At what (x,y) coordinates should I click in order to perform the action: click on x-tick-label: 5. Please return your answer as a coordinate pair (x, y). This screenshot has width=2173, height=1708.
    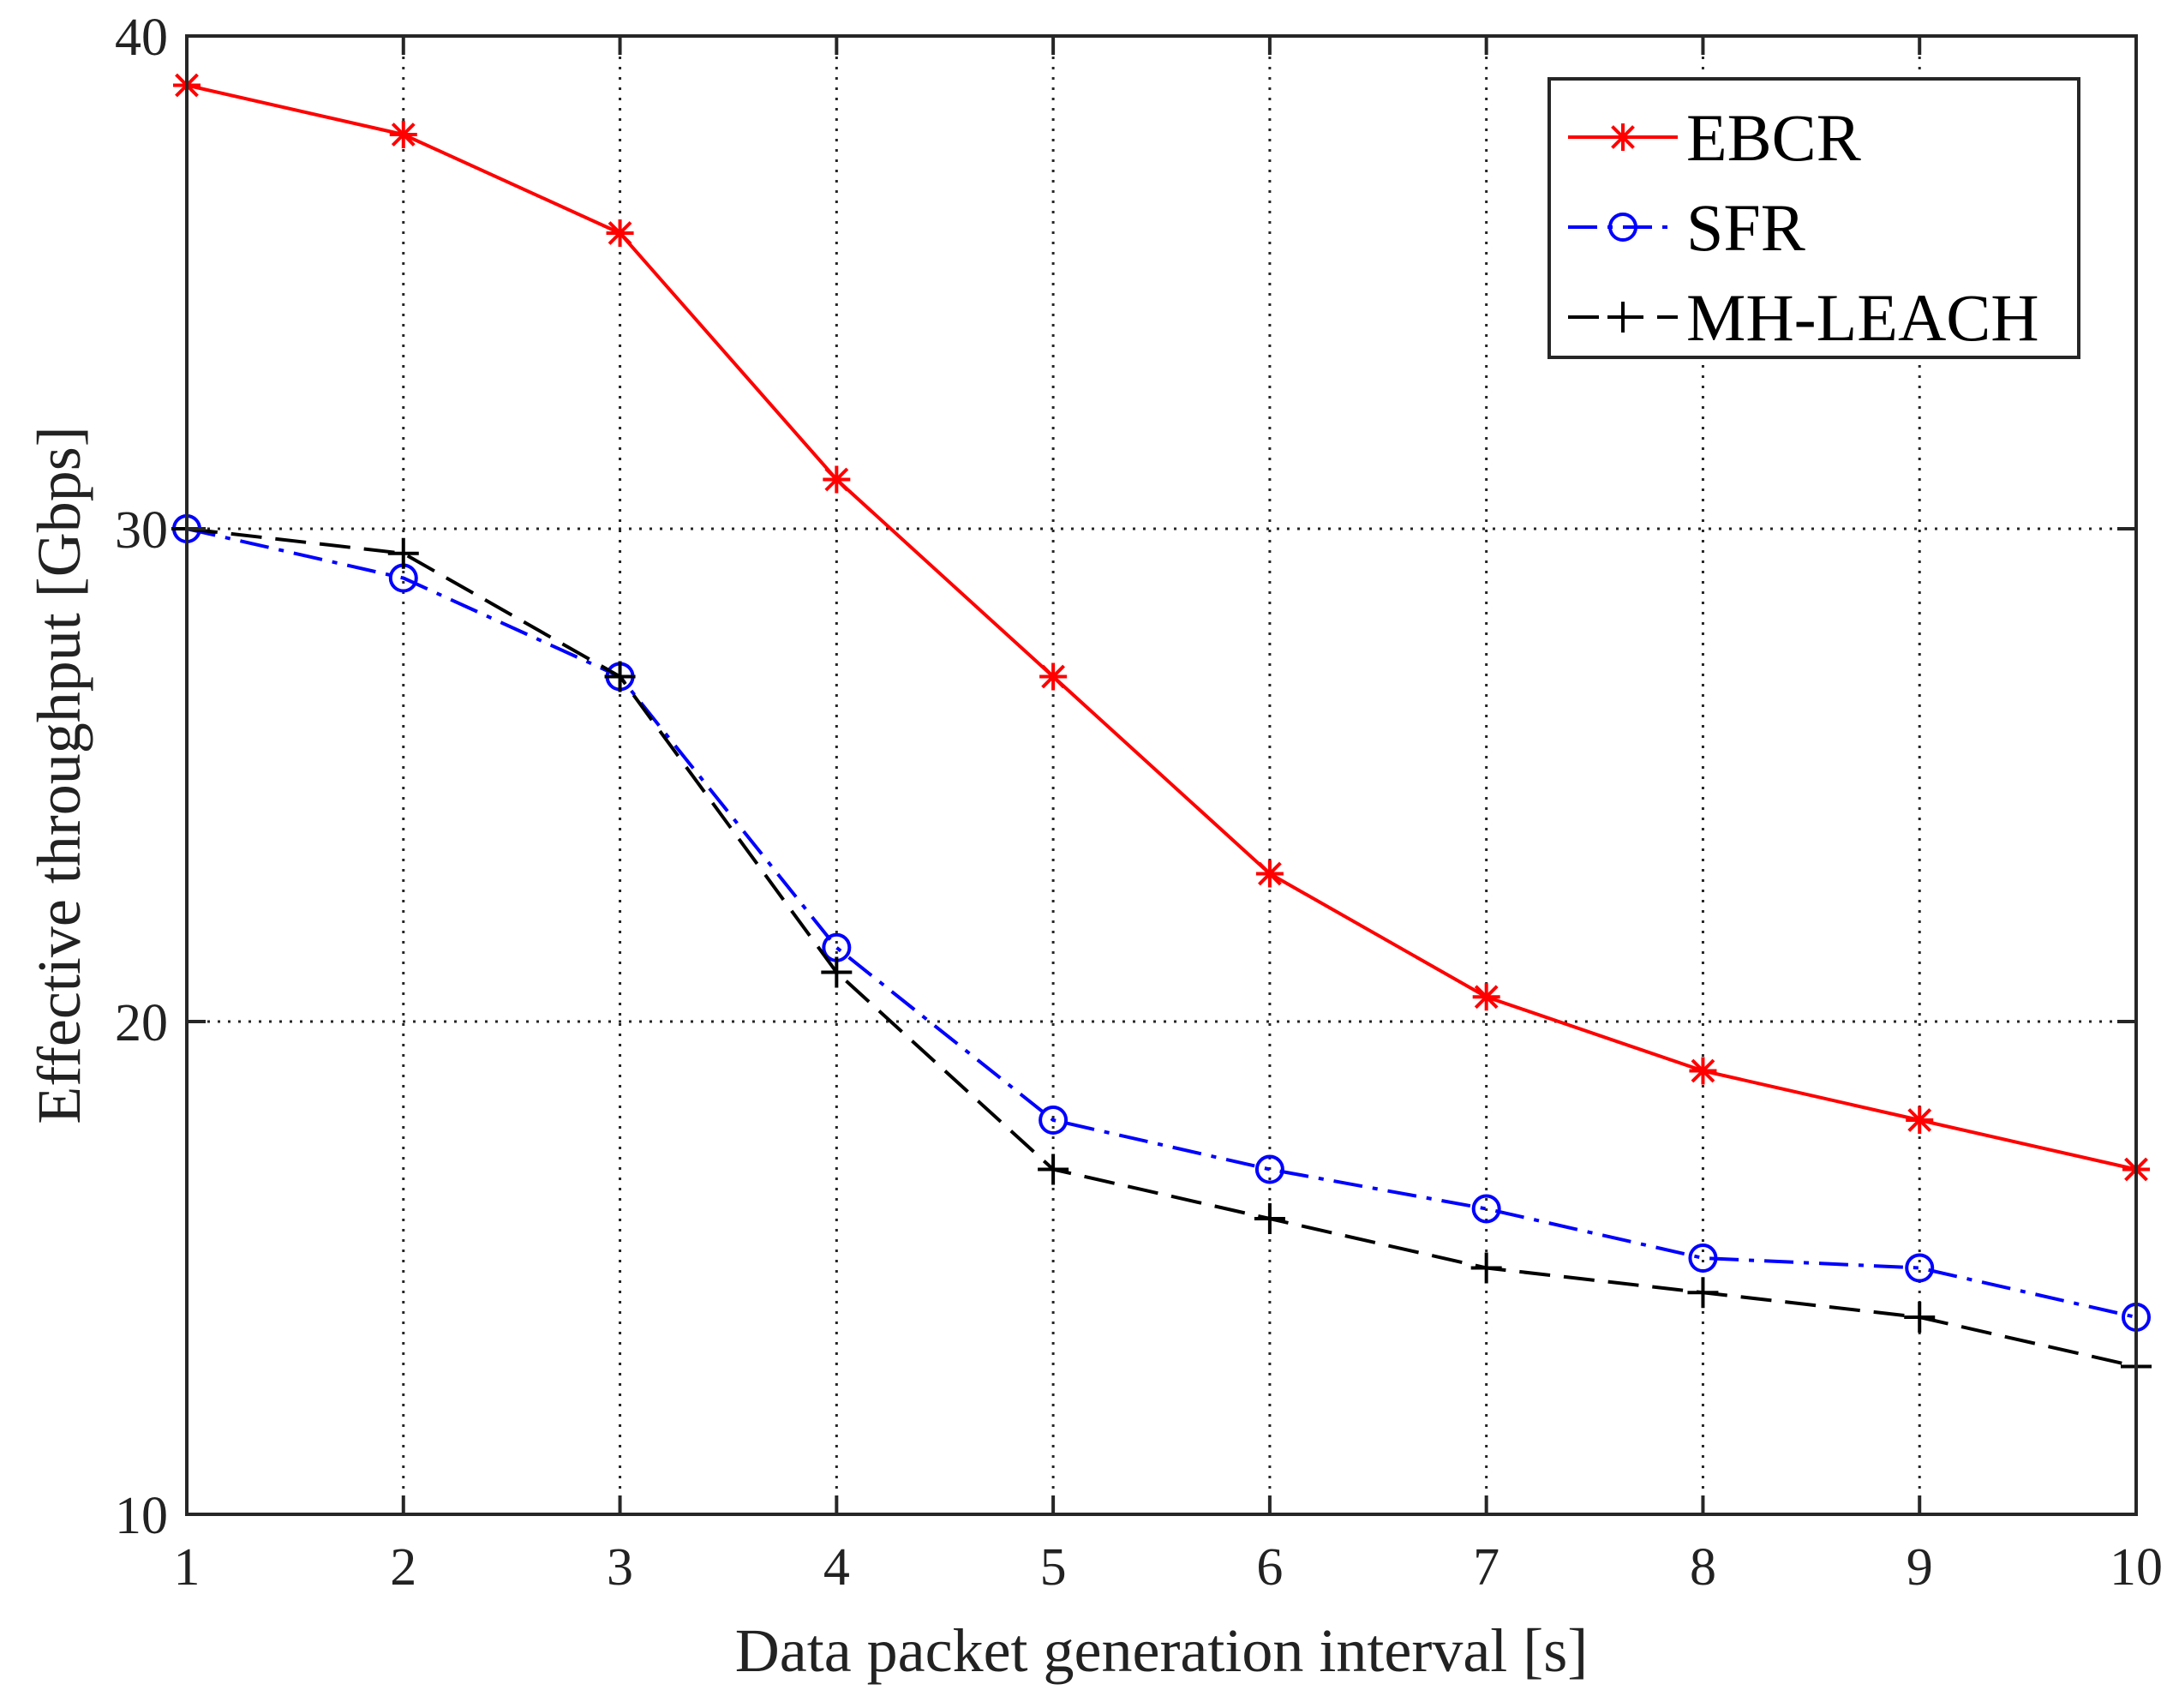
    Looking at the image, I should click on (1054, 1567).